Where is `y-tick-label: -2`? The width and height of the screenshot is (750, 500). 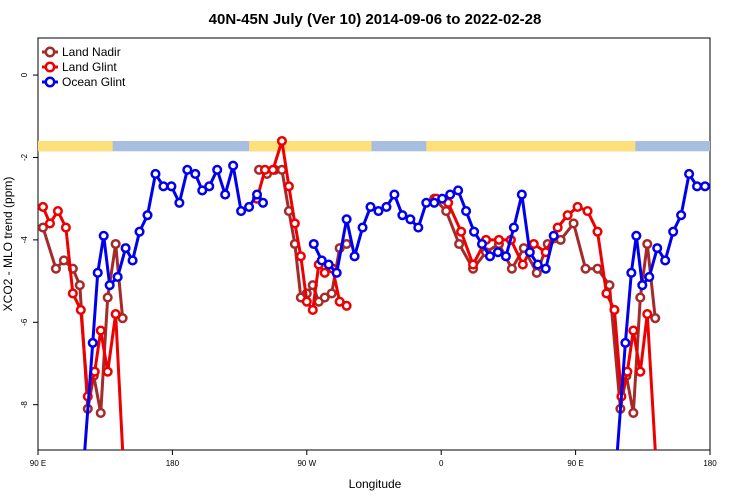 y-tick-label: -2 is located at coordinates (24, 157).